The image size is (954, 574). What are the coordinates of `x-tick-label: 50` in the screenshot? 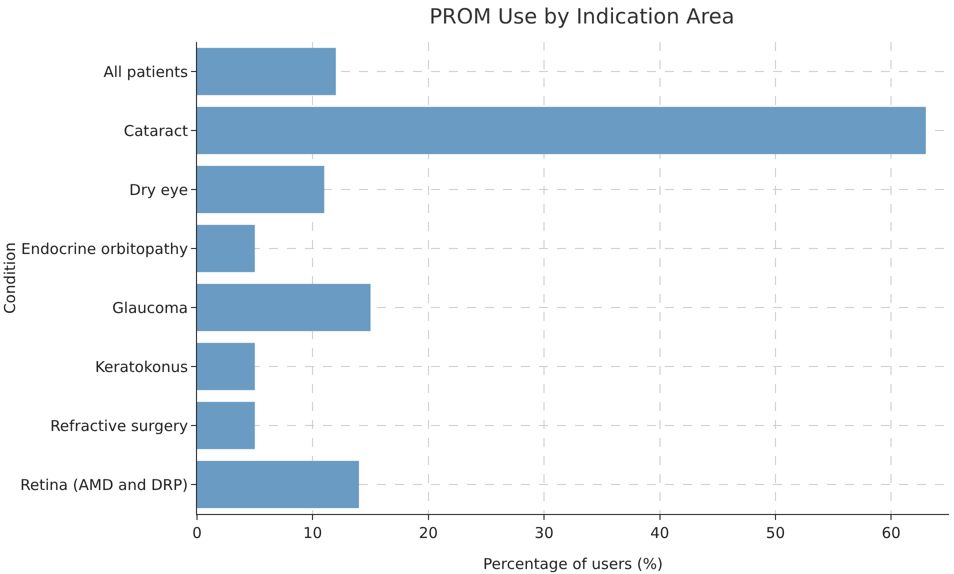 It's located at (776, 533).